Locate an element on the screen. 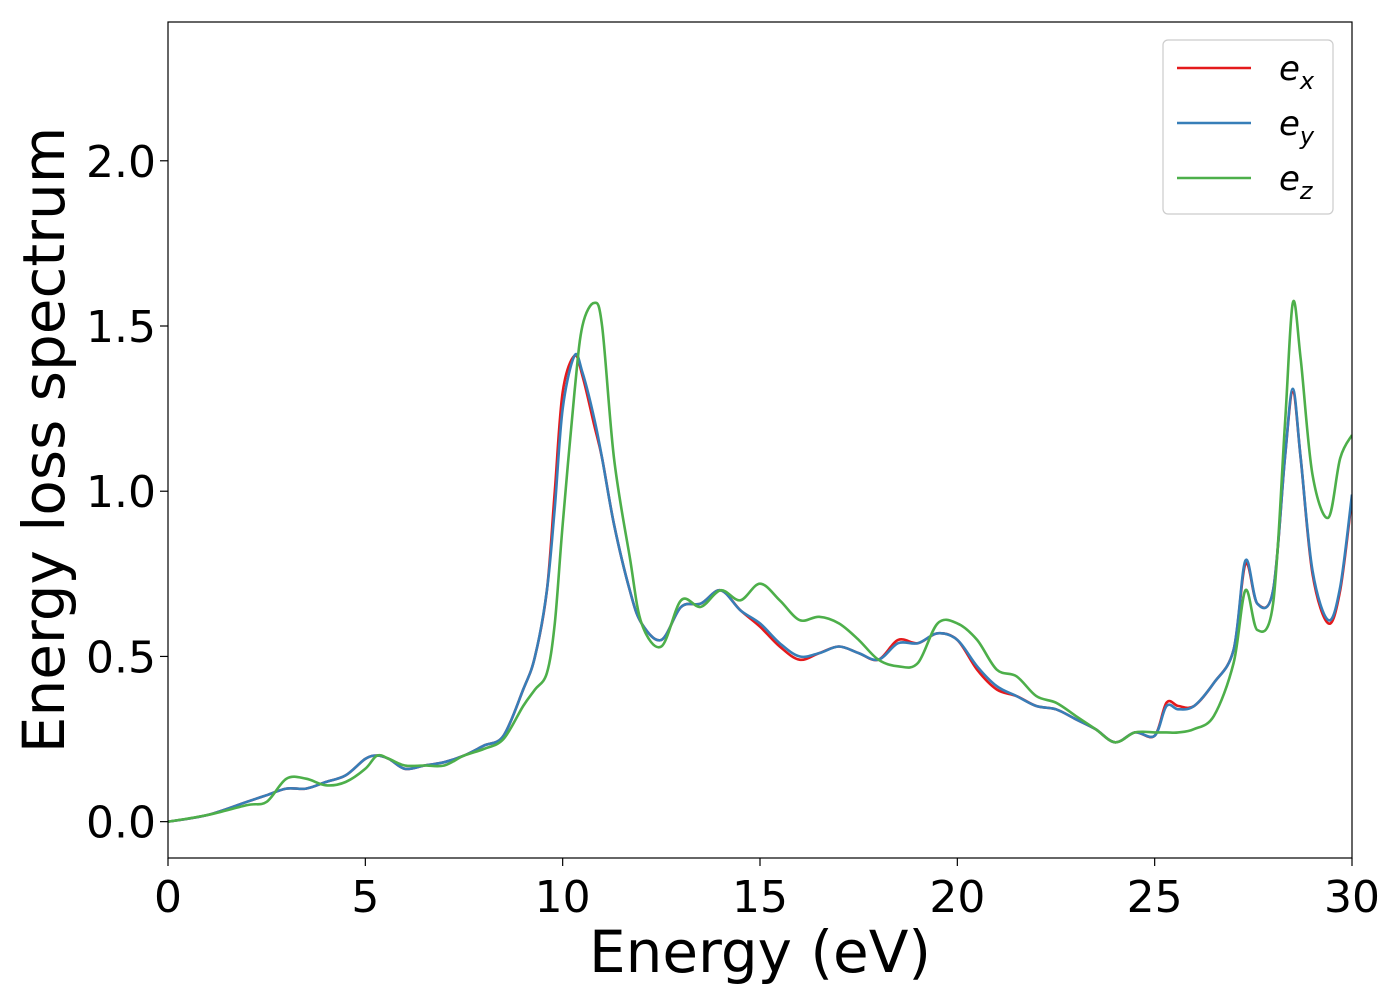  x-tick-label: 30 is located at coordinates (1352, 897).